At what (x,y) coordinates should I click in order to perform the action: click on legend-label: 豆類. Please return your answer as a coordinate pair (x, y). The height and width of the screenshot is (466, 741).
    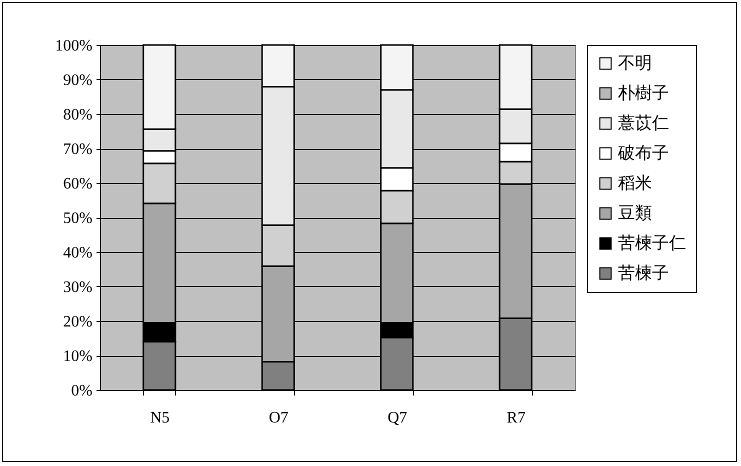
    Looking at the image, I should click on (635, 213).